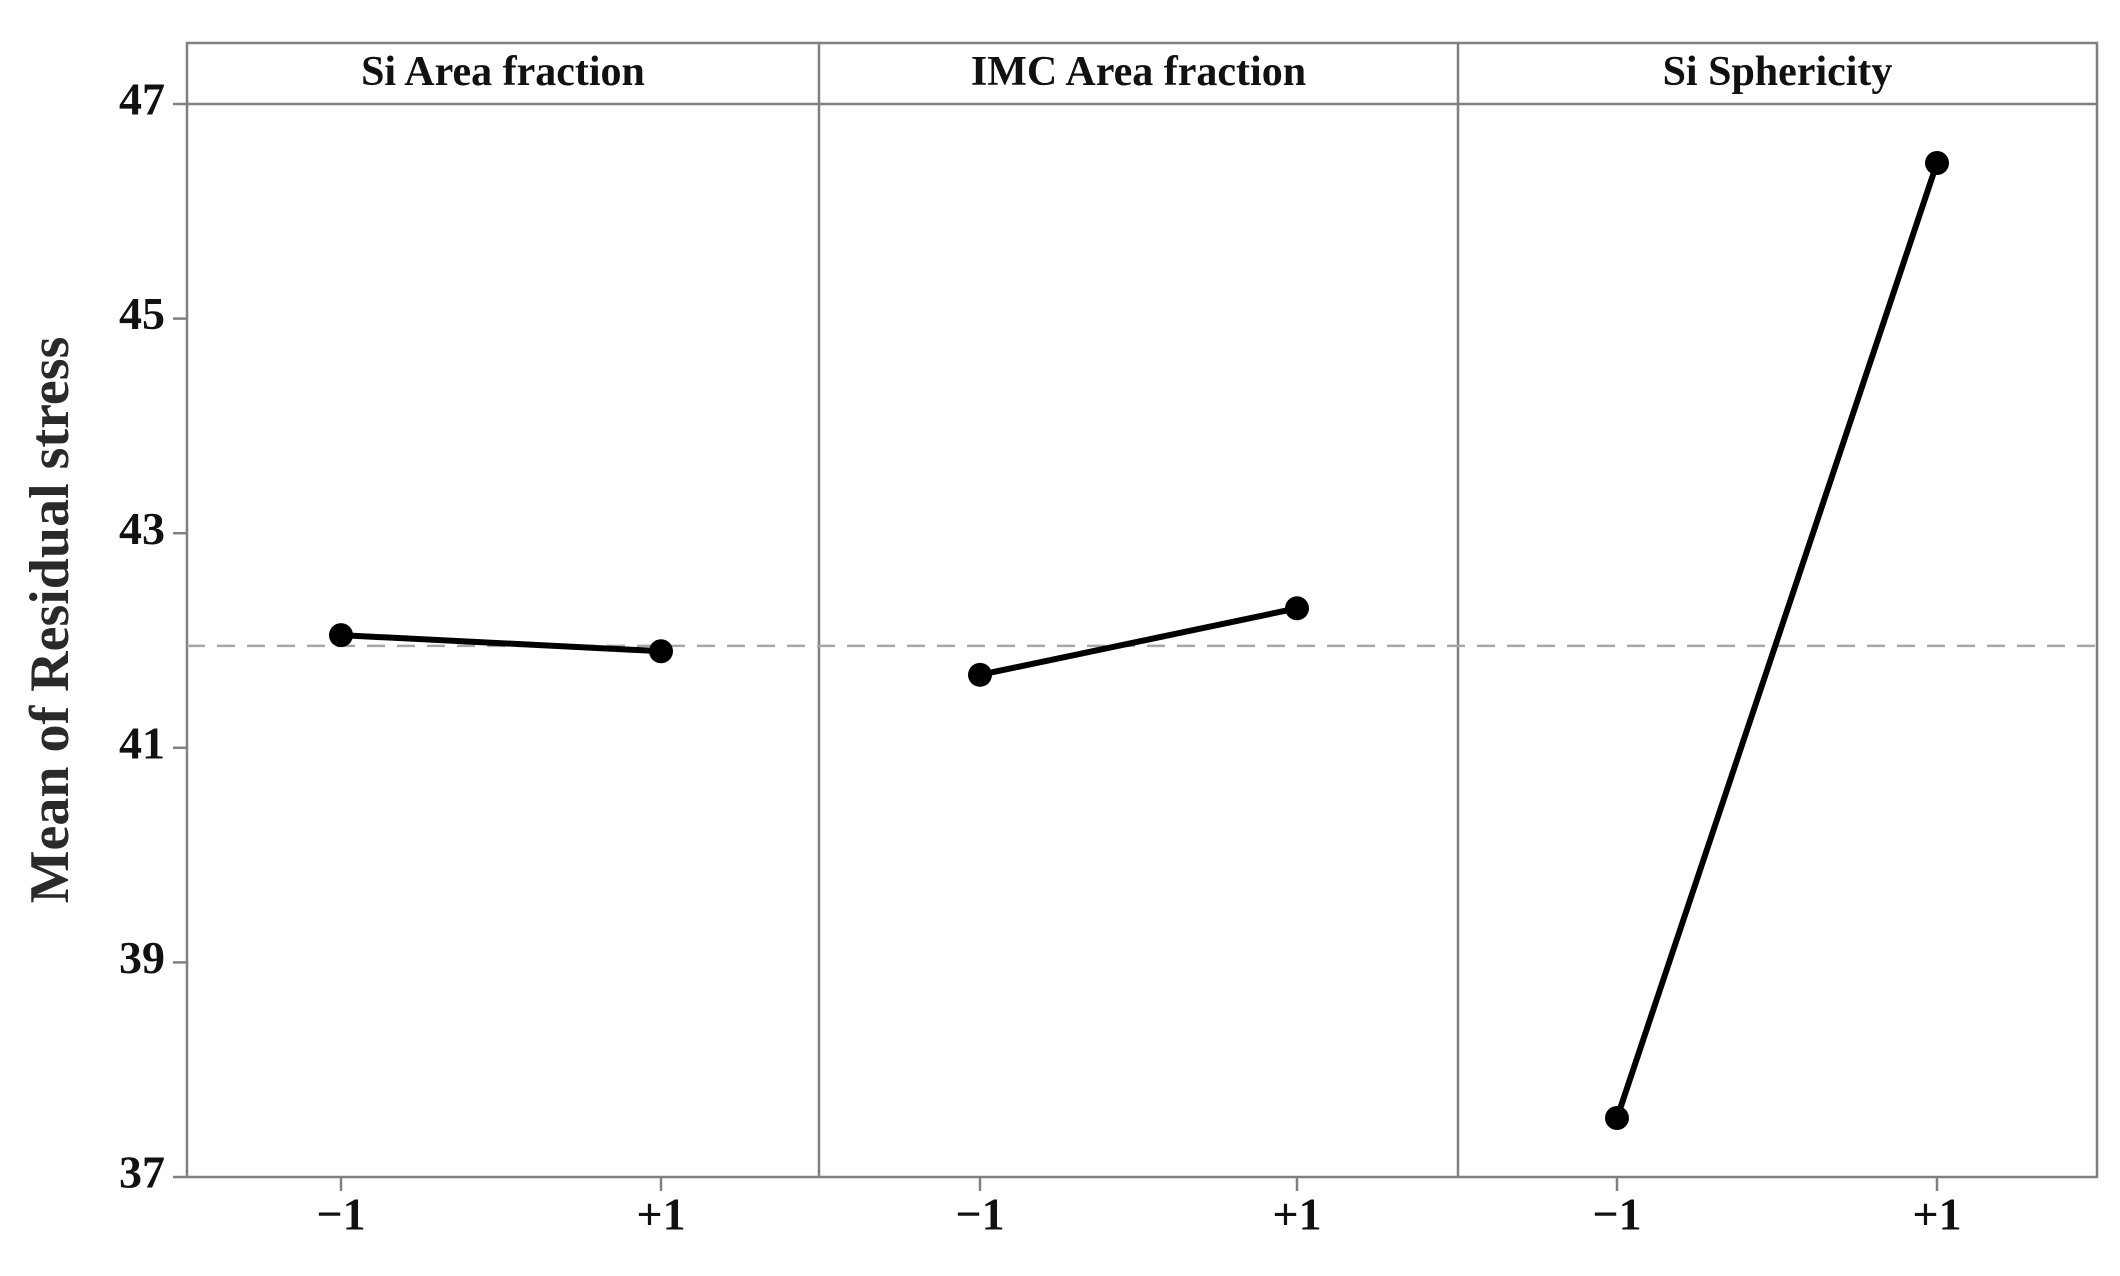  What do you see at coordinates (142, 1172) in the screenshot?
I see `y-tick-label: 37` at bounding box center [142, 1172].